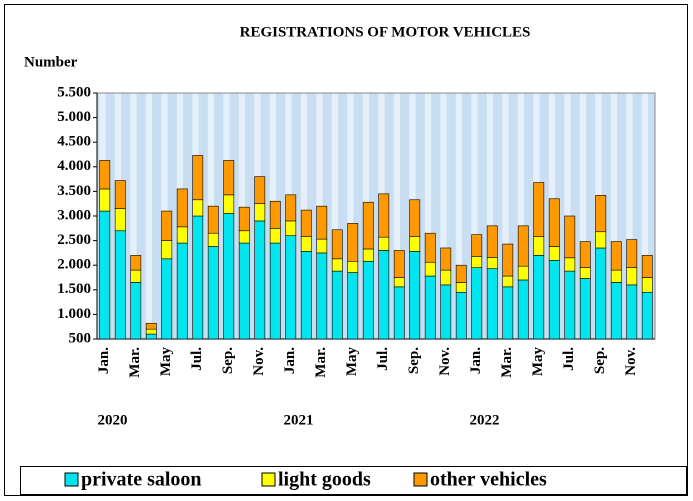 The height and width of the screenshot is (501, 693). Describe the element at coordinates (74, 166) in the screenshot. I see `y-tick-label: 4.000` at that location.